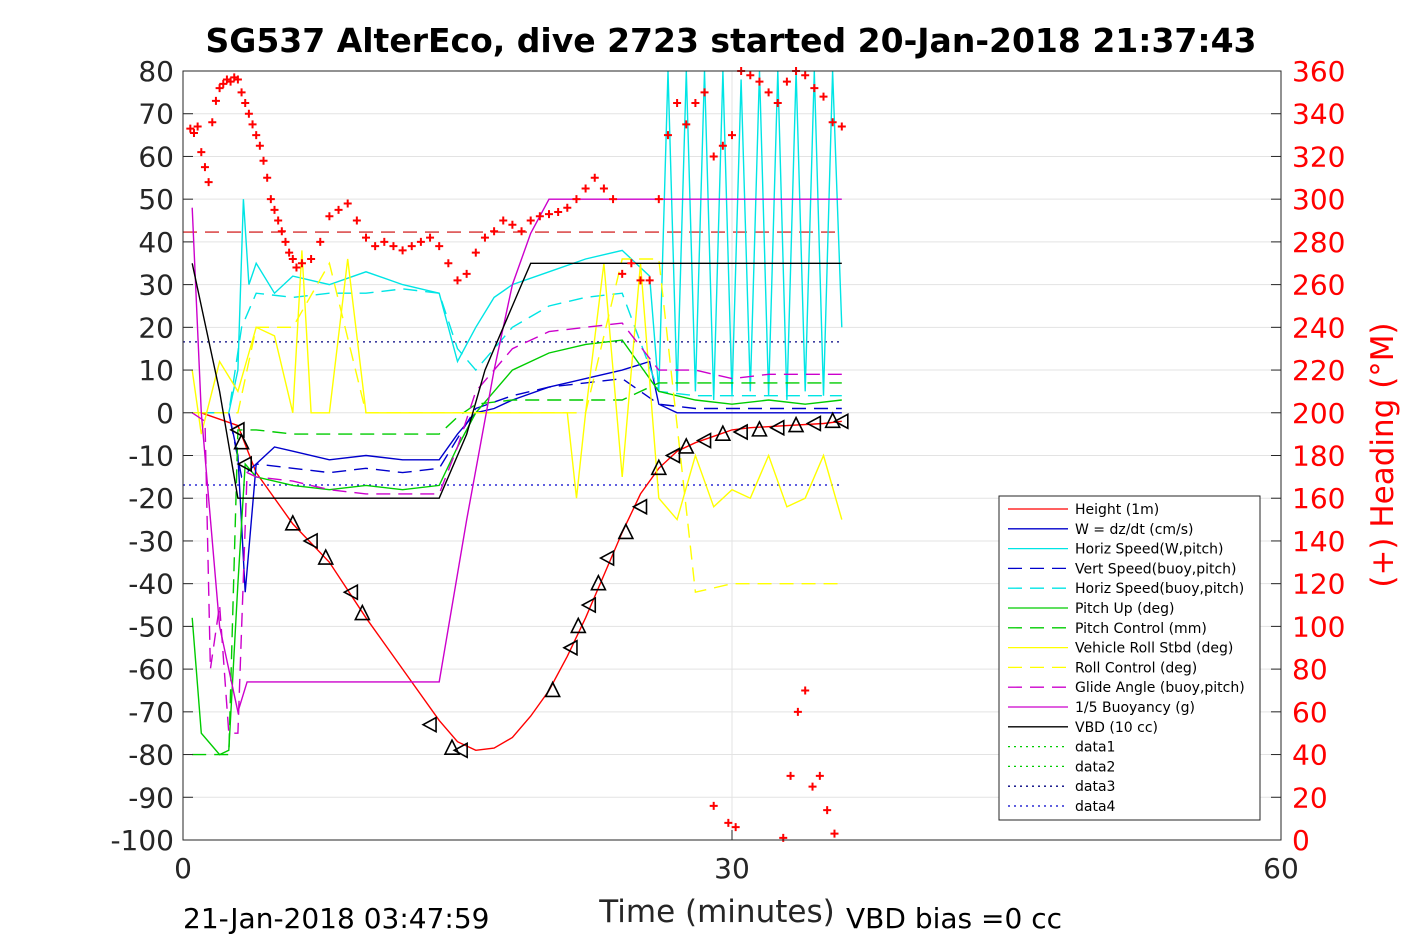 The height and width of the screenshot is (945, 1417). Describe the element at coordinates (732, 868) in the screenshot. I see `x-tick-label: 30` at that location.